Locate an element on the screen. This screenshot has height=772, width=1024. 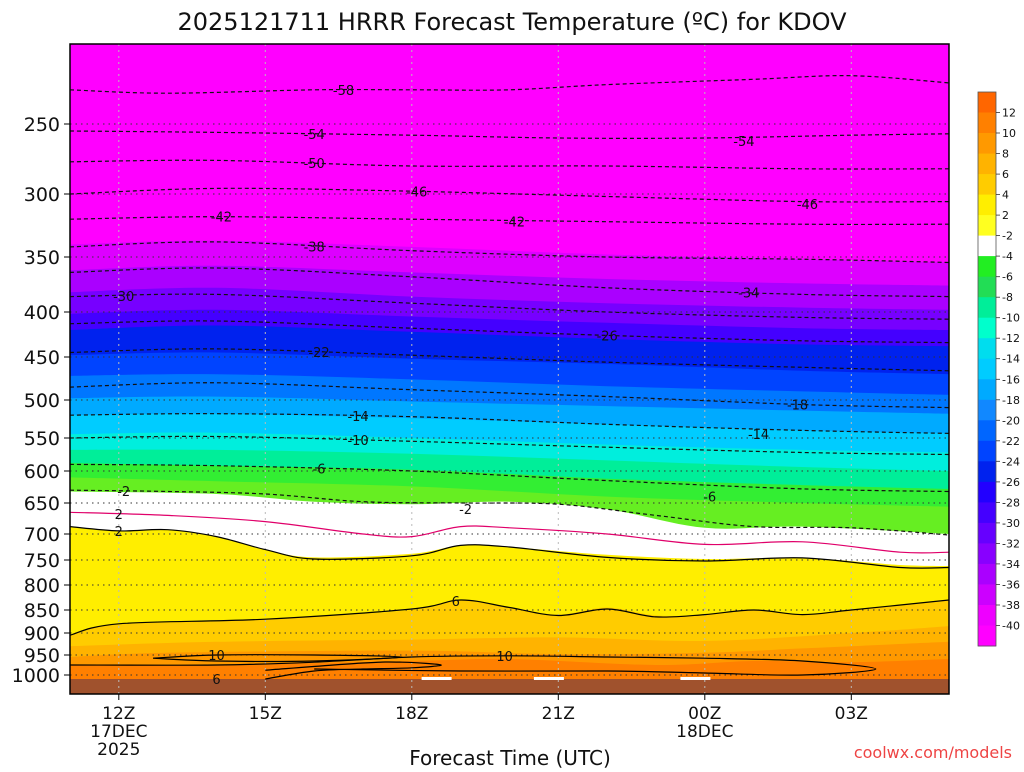
colorbar-label-8: -6 is located at coordinates (1007, 277).